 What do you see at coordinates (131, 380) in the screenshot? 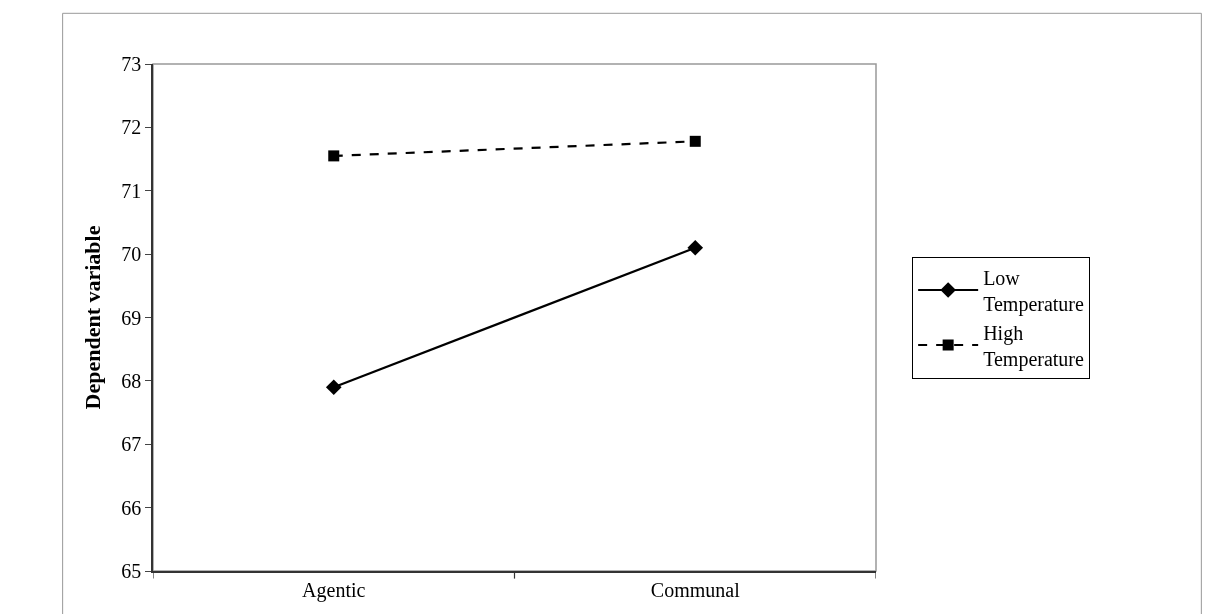
I see `y-tick-label: 68` at bounding box center [131, 380].